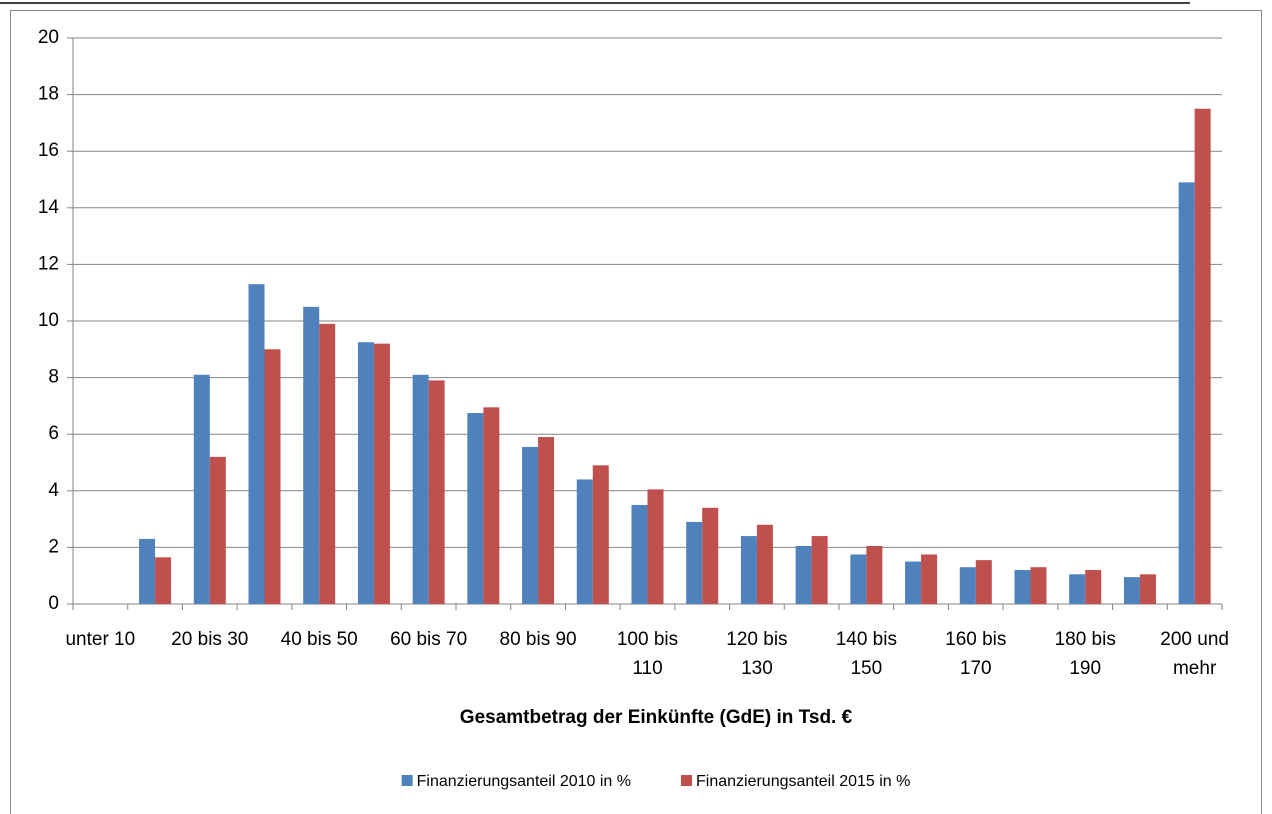 The image size is (1272, 814). Describe the element at coordinates (319, 639) in the screenshot. I see `x-tick-label: 40 bis 50` at that location.